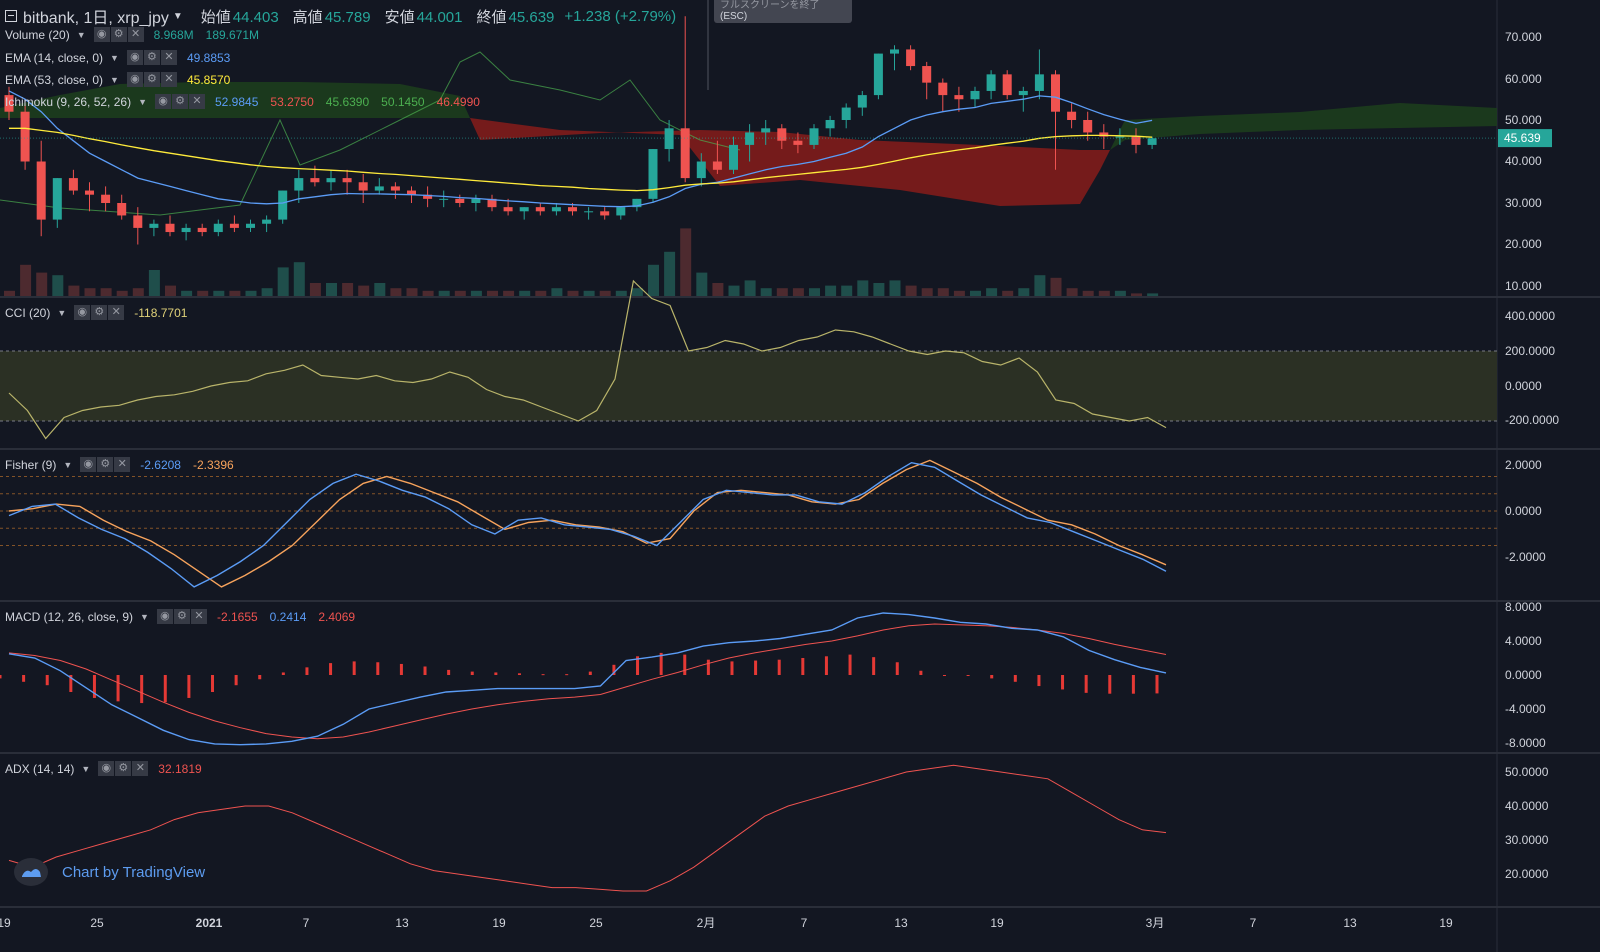  I want to click on legend-adx: ADX (14, 14) ▼ ◉ ⚙ ✕ 32.1819, so click(107, 768).